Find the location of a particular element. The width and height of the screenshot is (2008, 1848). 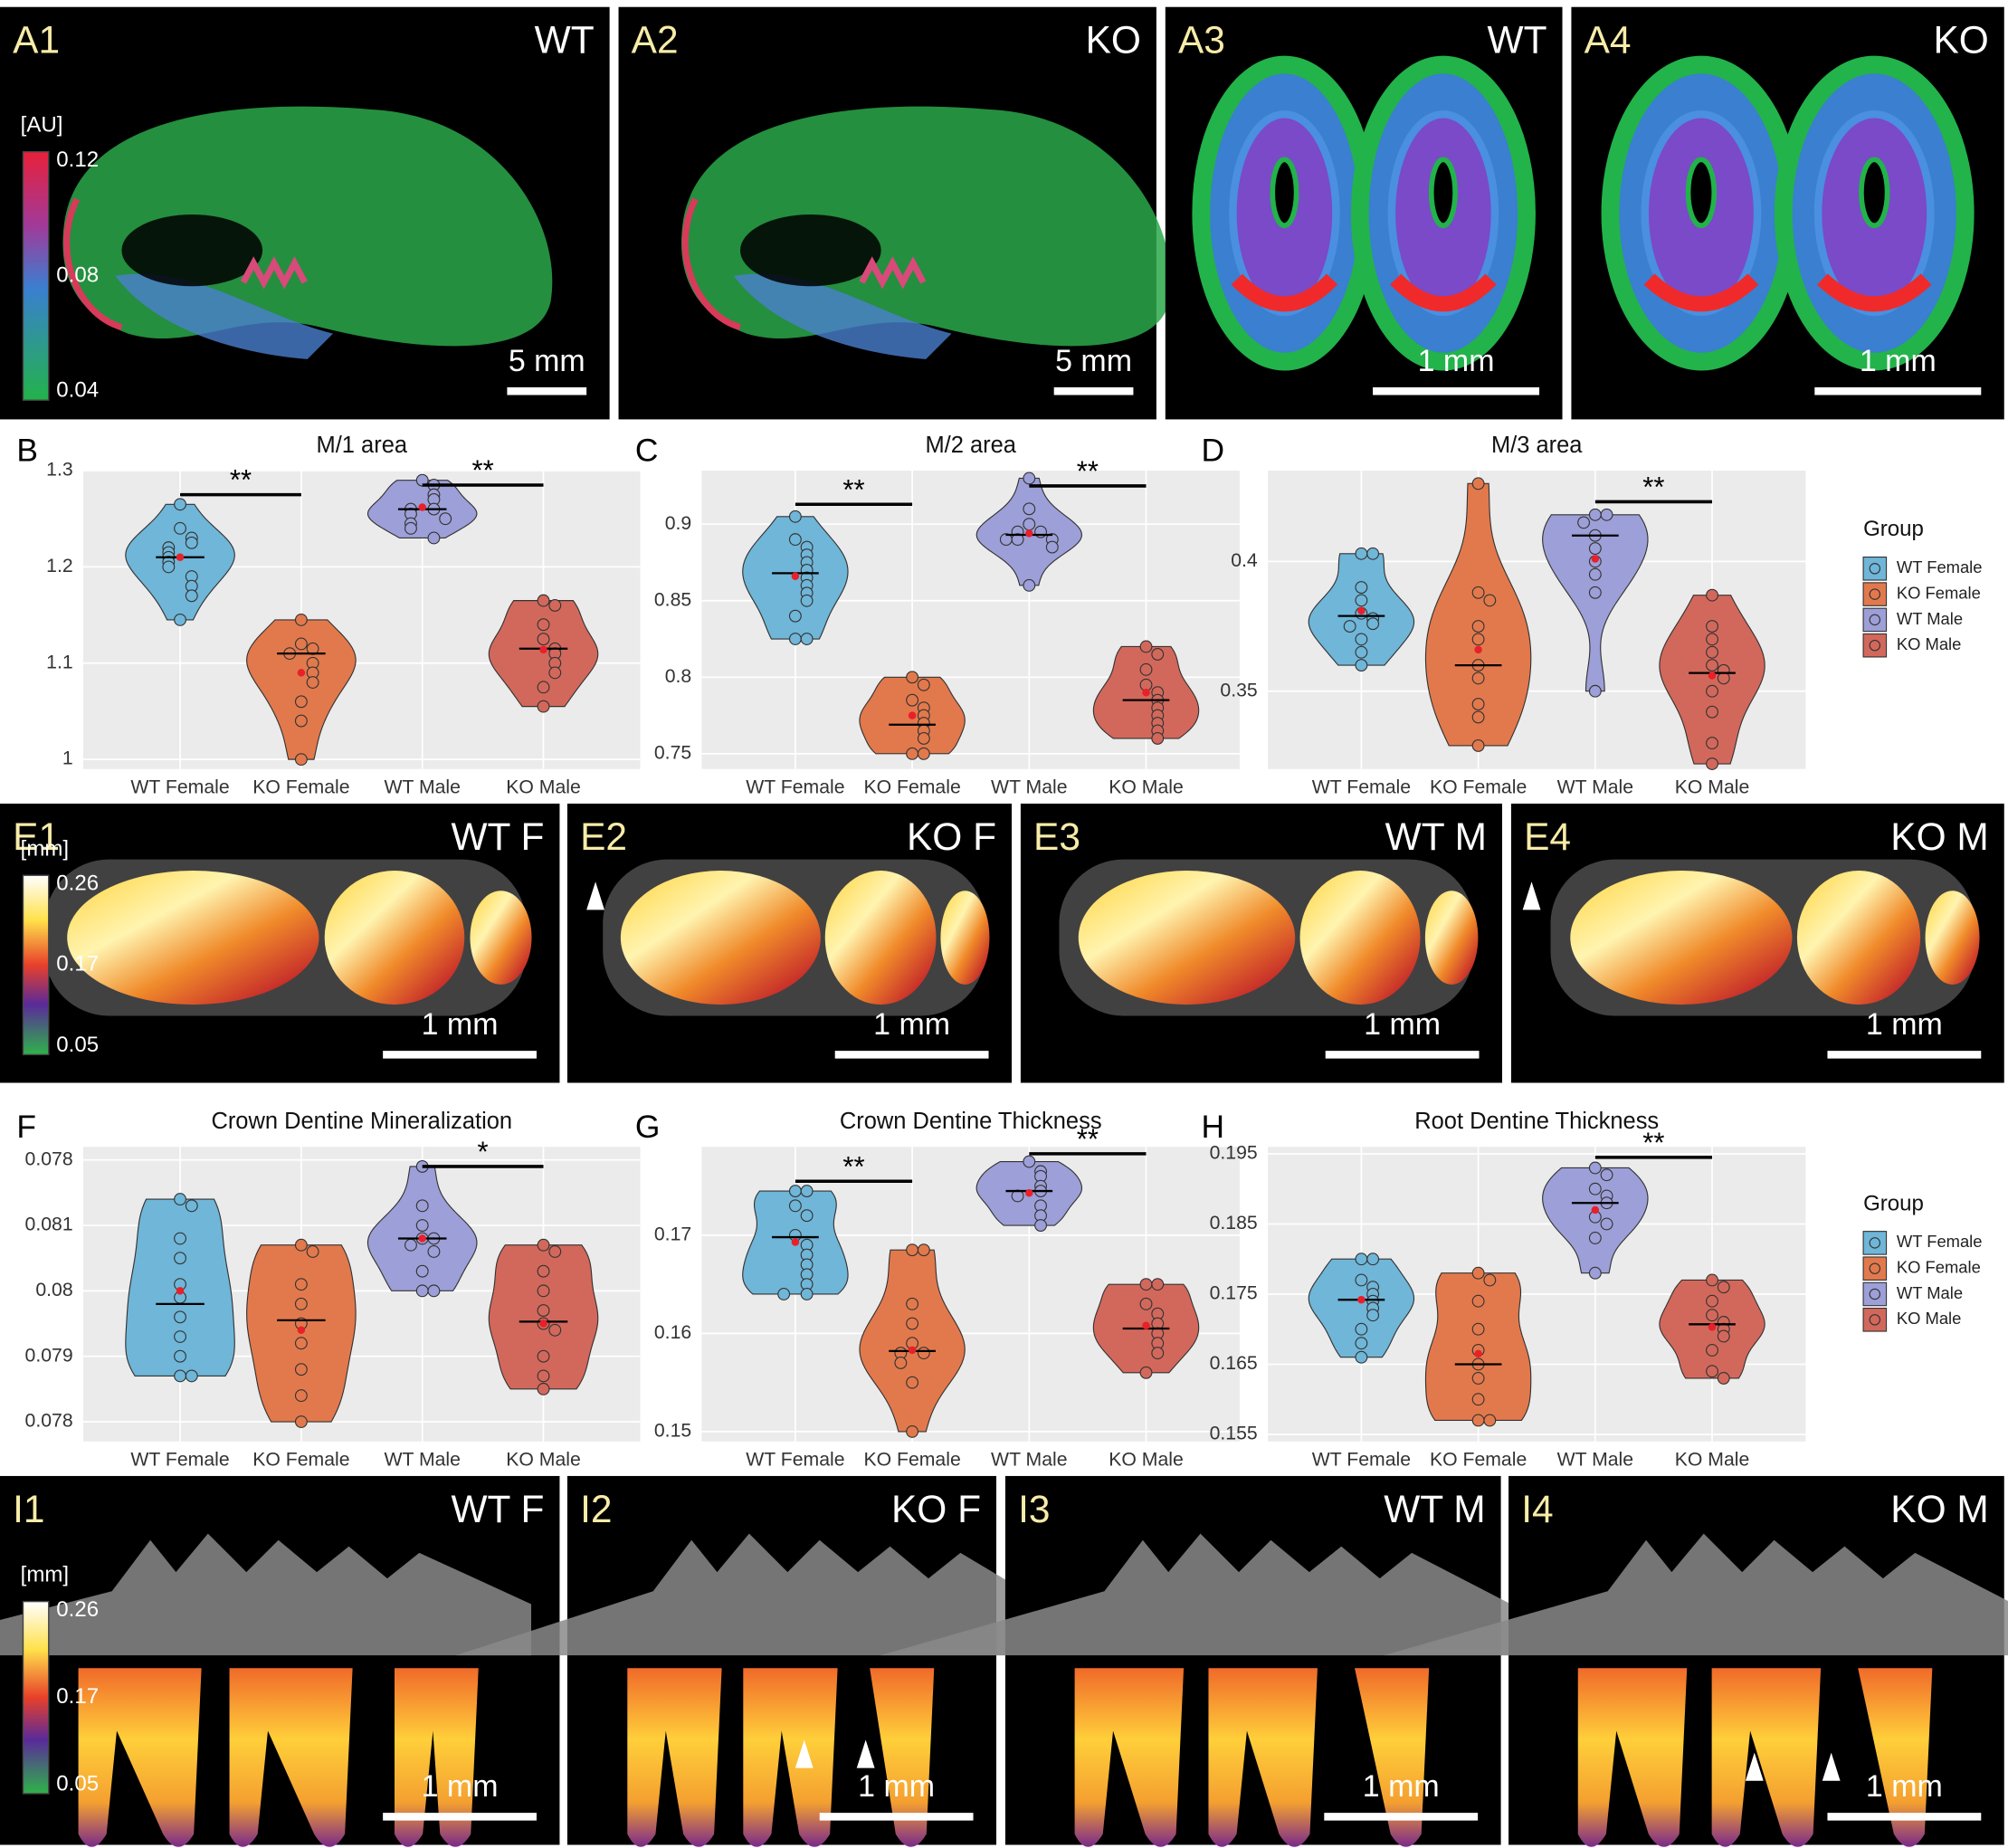

image-panel: I2 KO F 1 mm is located at coordinates (751, 1661).